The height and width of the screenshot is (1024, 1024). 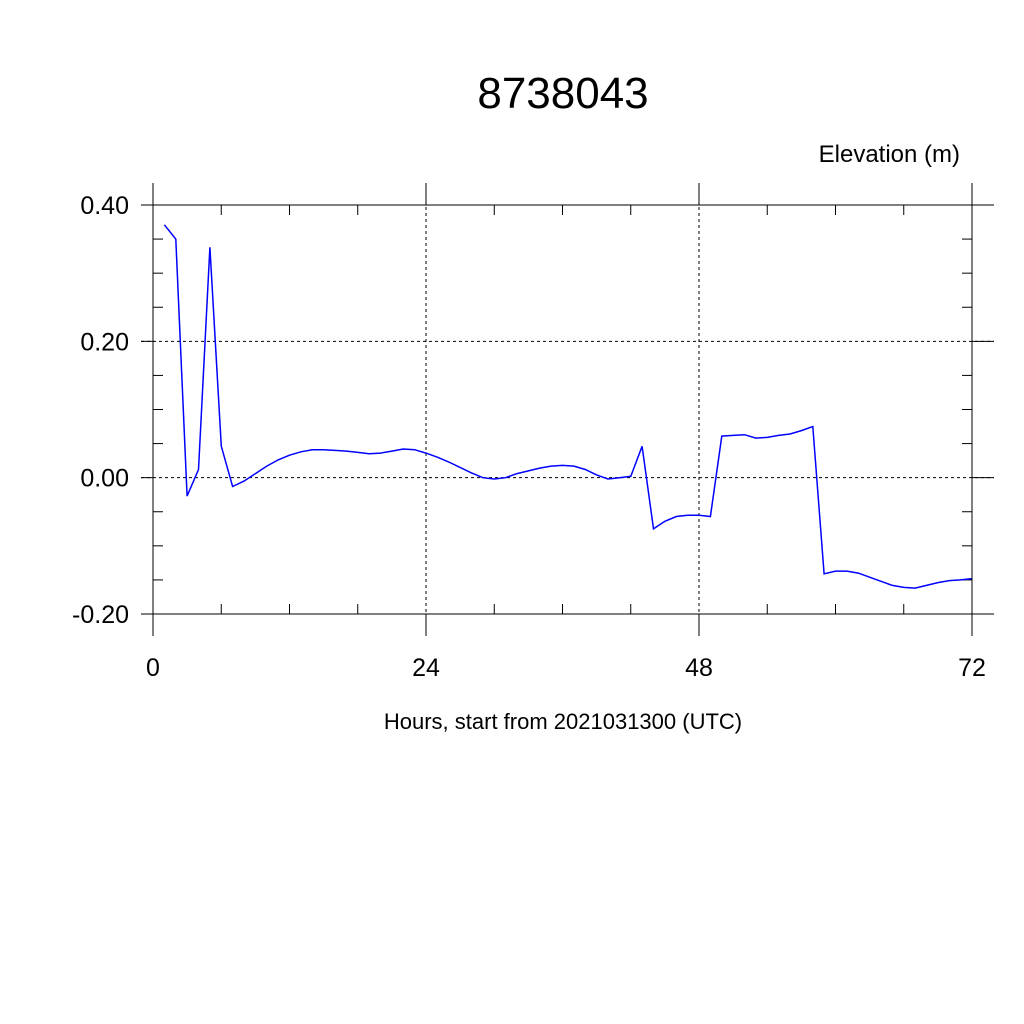 What do you see at coordinates (153, 668) in the screenshot?
I see `x-tick-label: 0` at bounding box center [153, 668].